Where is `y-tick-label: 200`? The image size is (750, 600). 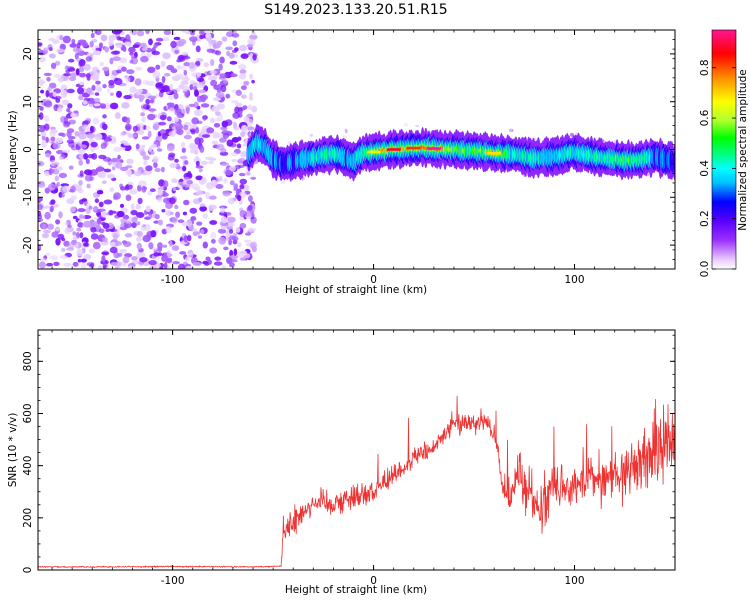
y-tick-label: 200 is located at coordinates (28, 518).